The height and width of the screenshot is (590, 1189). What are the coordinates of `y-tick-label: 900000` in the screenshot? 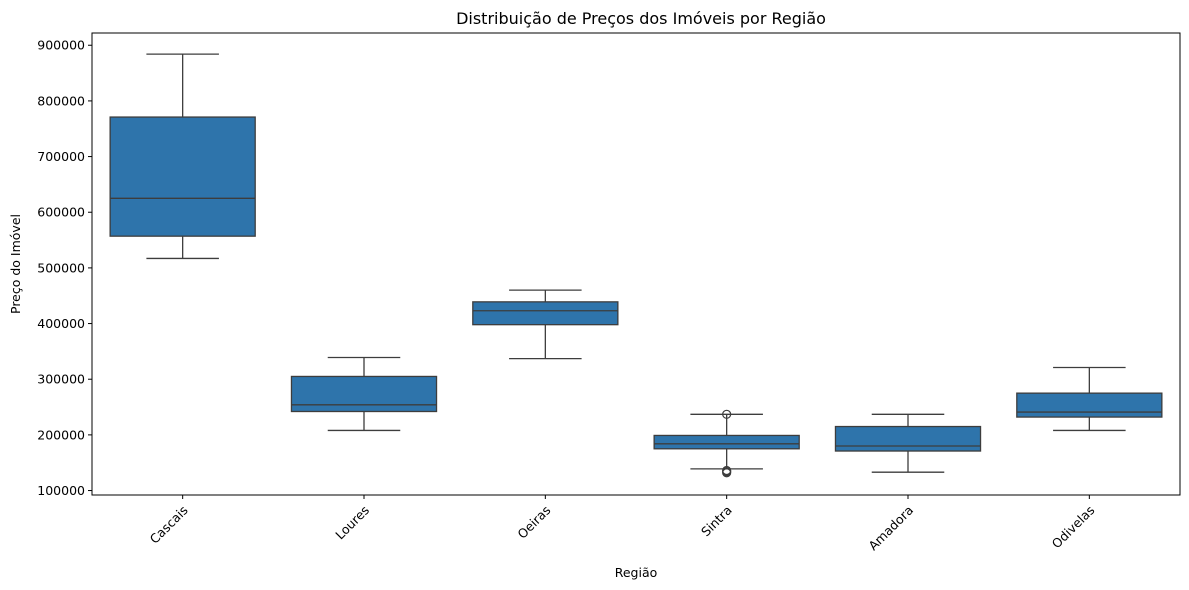 It's located at (61, 45).